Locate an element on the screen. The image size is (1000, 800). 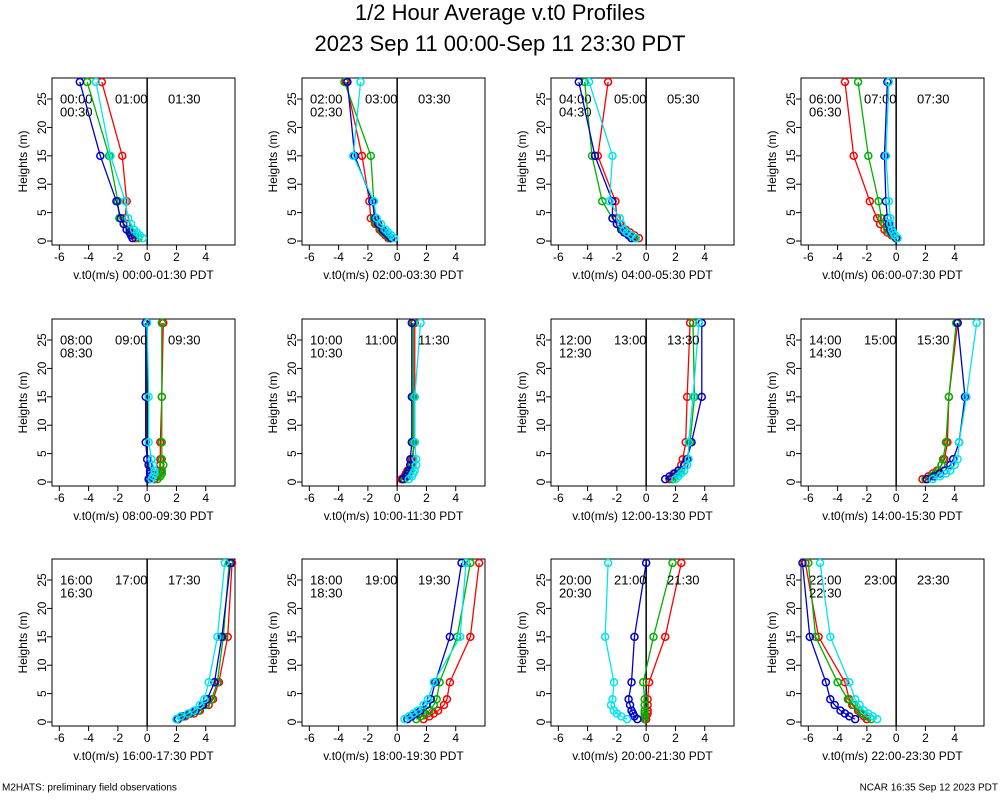
x-axis-label: v.t0(m/s) 00:00-01:30 PDT is located at coordinates (143, 275).